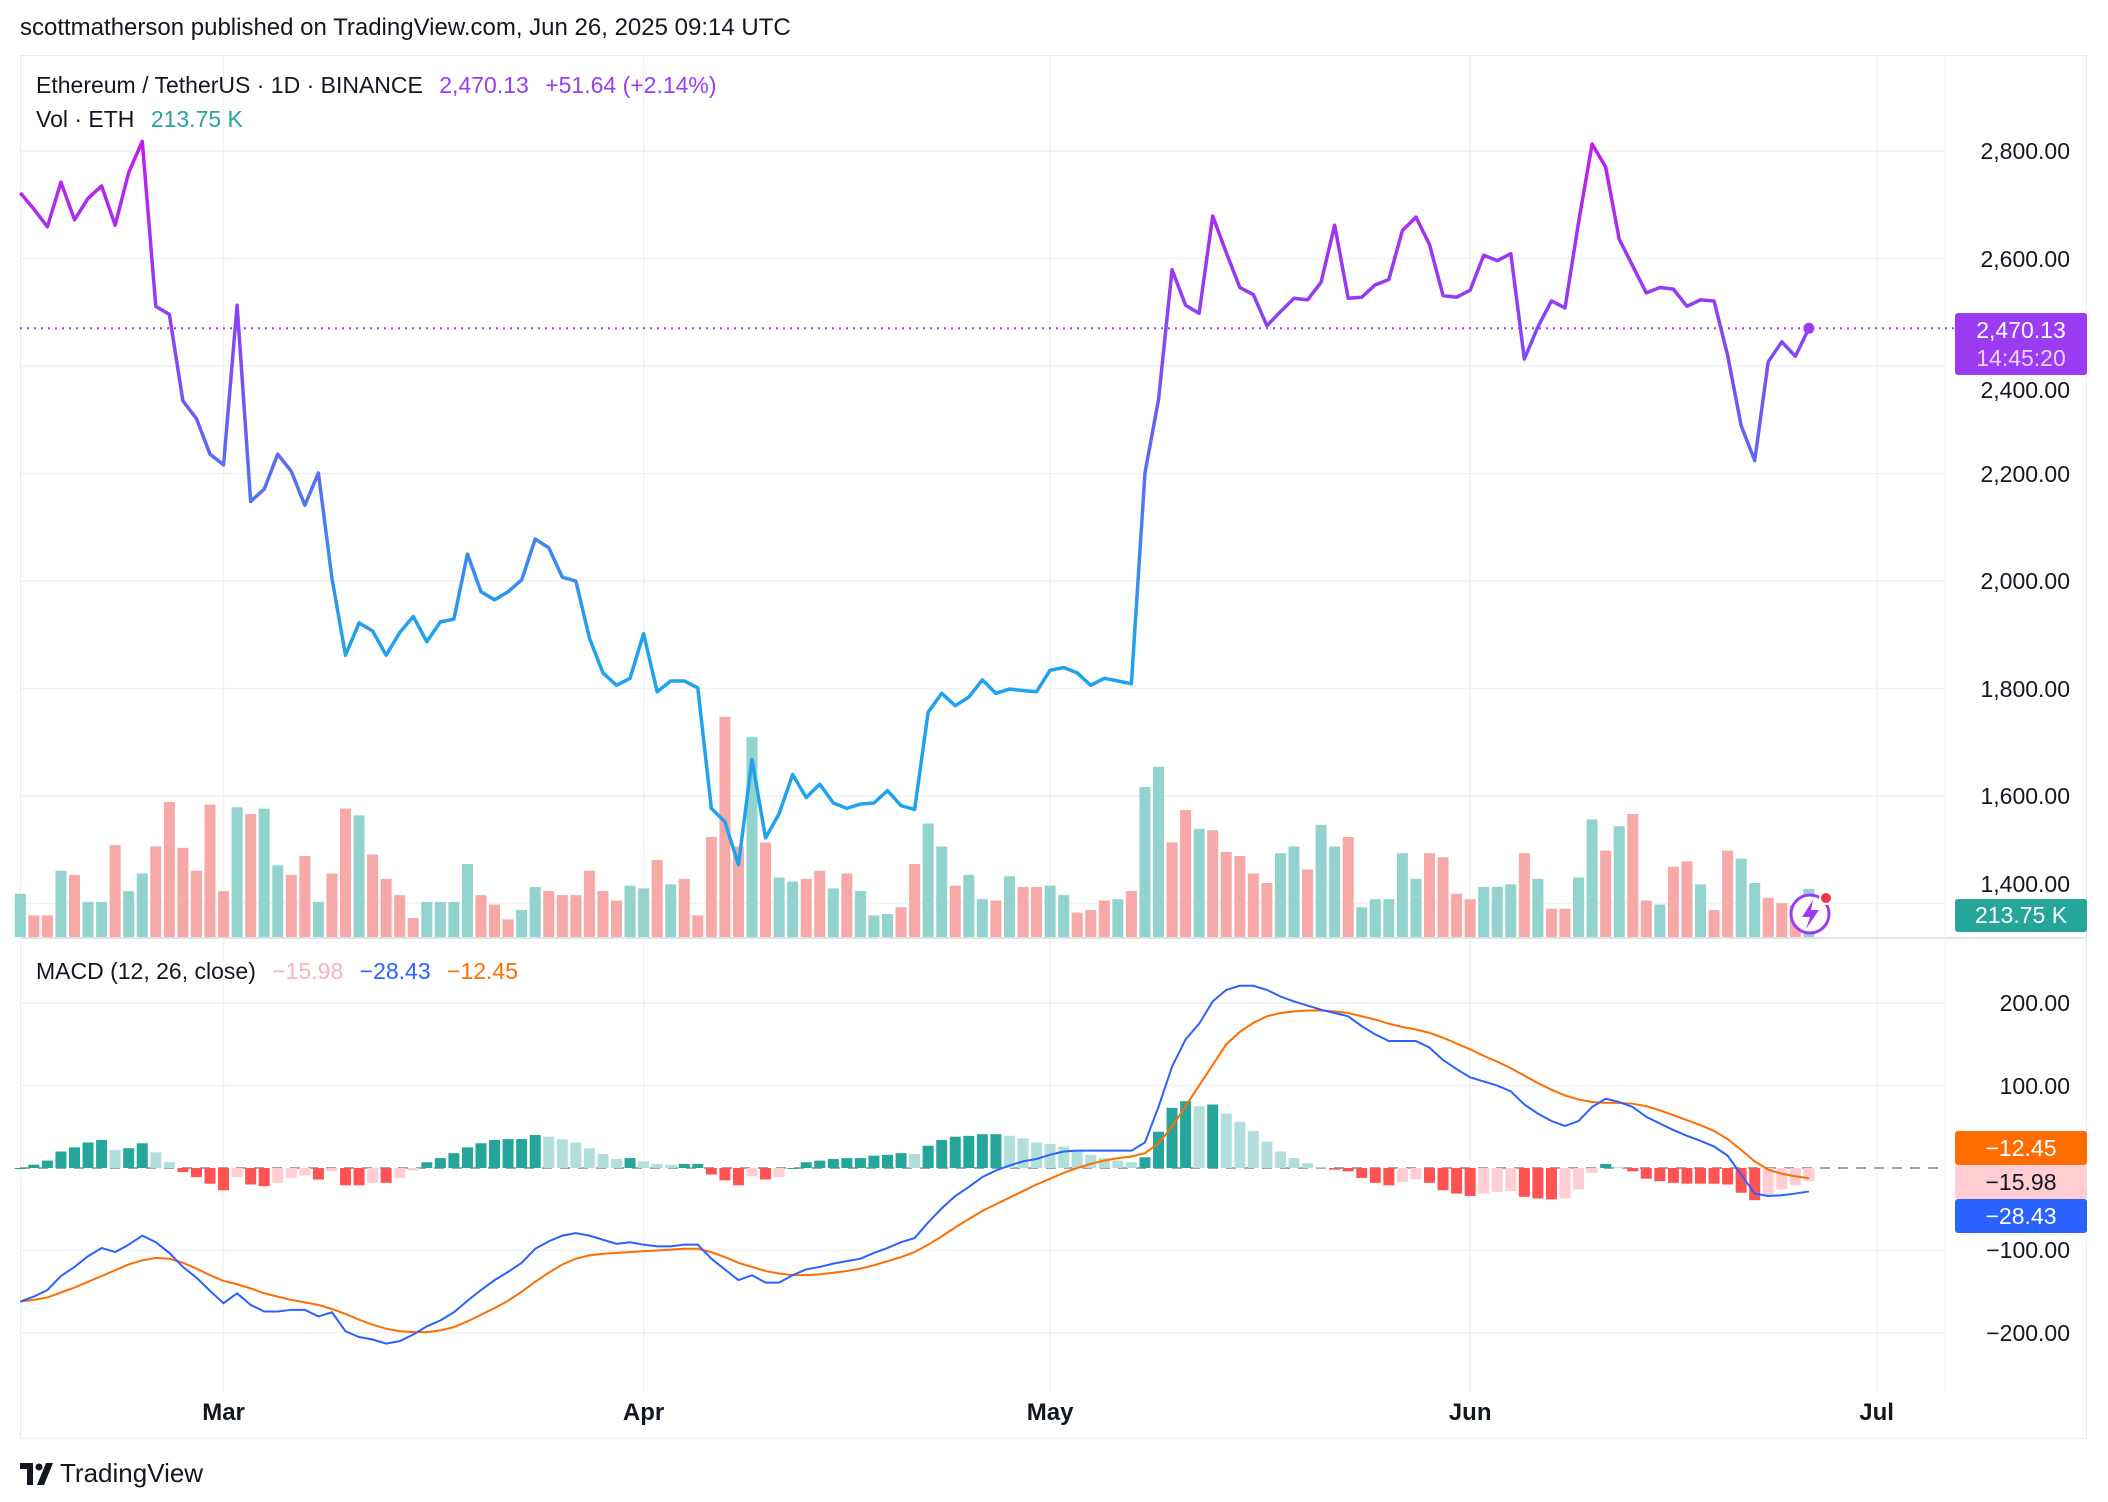  Describe the element at coordinates (1810, 914) in the screenshot. I see `lightning-bolt-icon` at that location.